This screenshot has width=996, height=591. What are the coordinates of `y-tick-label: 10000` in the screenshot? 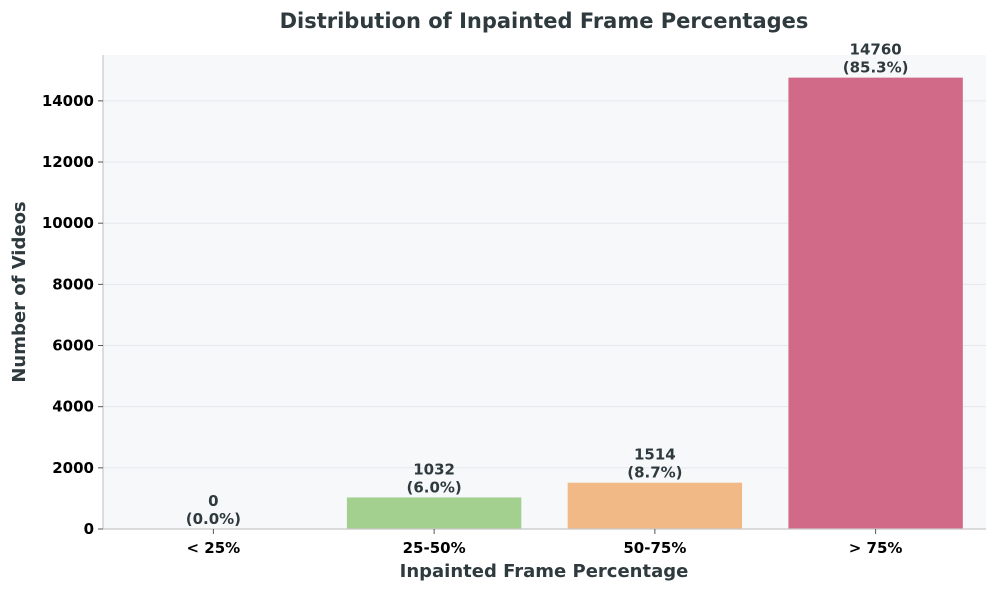 It's located at (68, 223).